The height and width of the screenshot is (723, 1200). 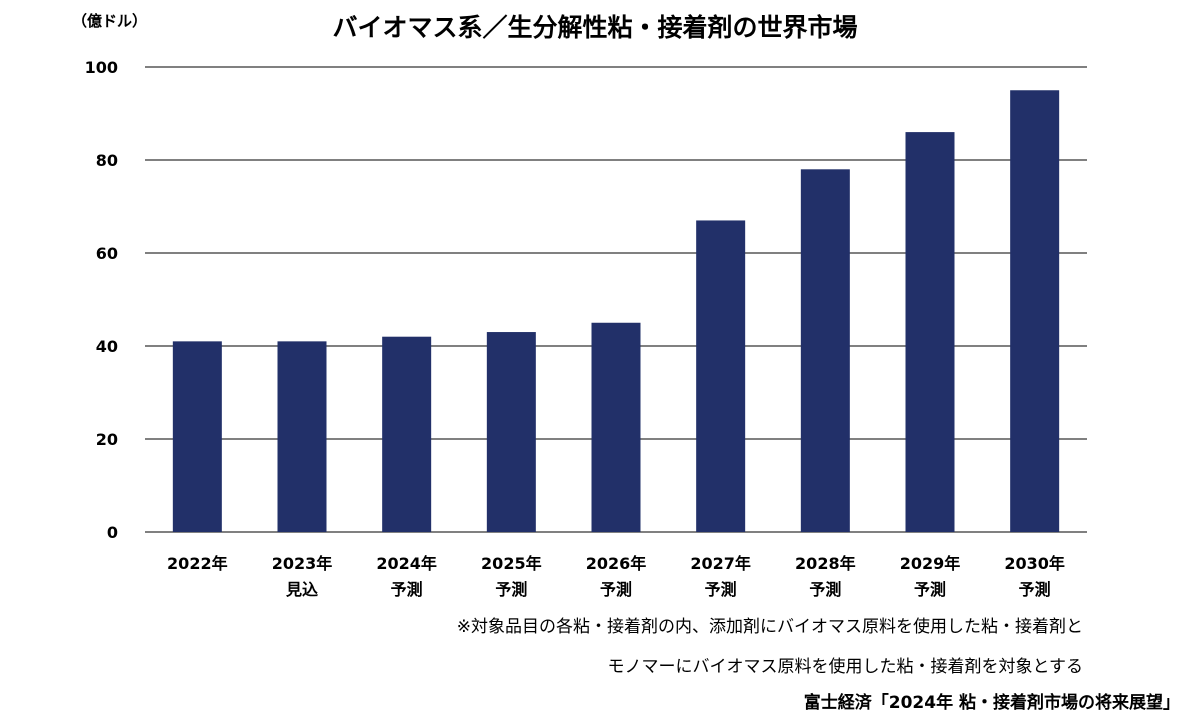 I want to click on x-tick-label: 2022年, so click(x=197, y=563).